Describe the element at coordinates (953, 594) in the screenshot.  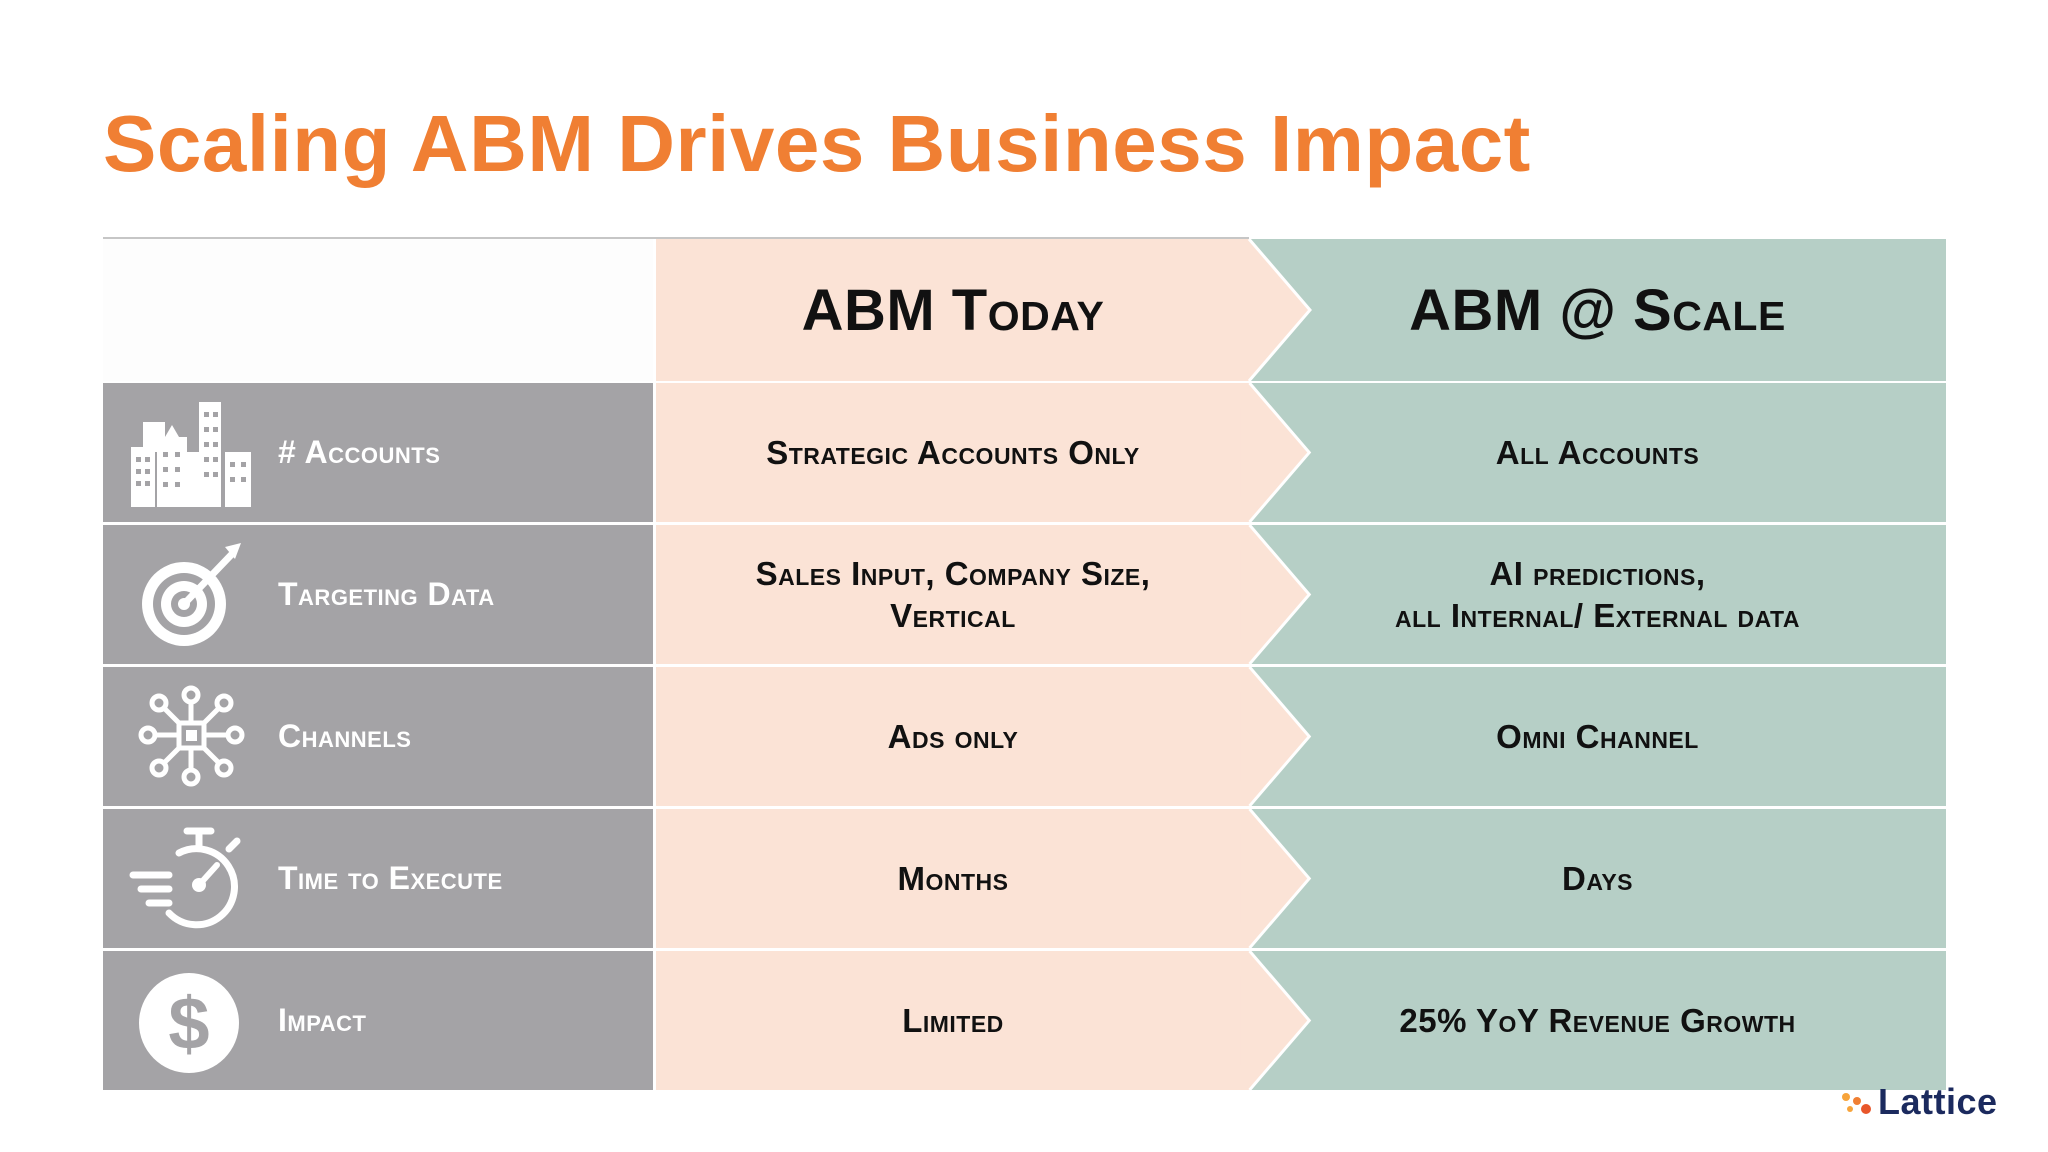
I see `abm-today-cell: Sales Input, Company Size, Vertical` at that location.